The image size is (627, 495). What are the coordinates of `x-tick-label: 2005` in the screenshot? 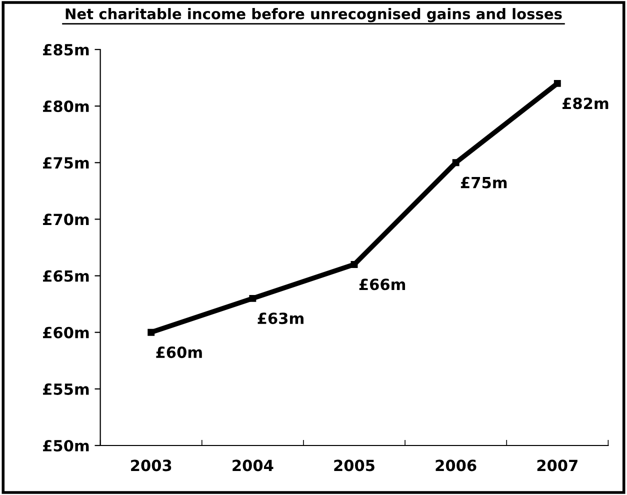 It's located at (354, 466).